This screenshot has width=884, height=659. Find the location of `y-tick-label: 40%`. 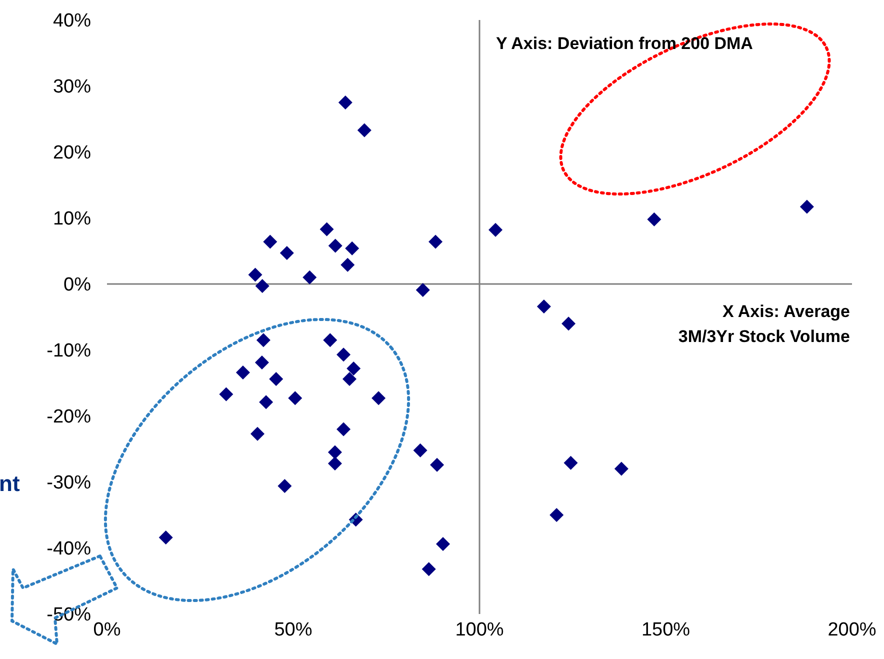

y-tick-label: 40% is located at coordinates (72, 21).